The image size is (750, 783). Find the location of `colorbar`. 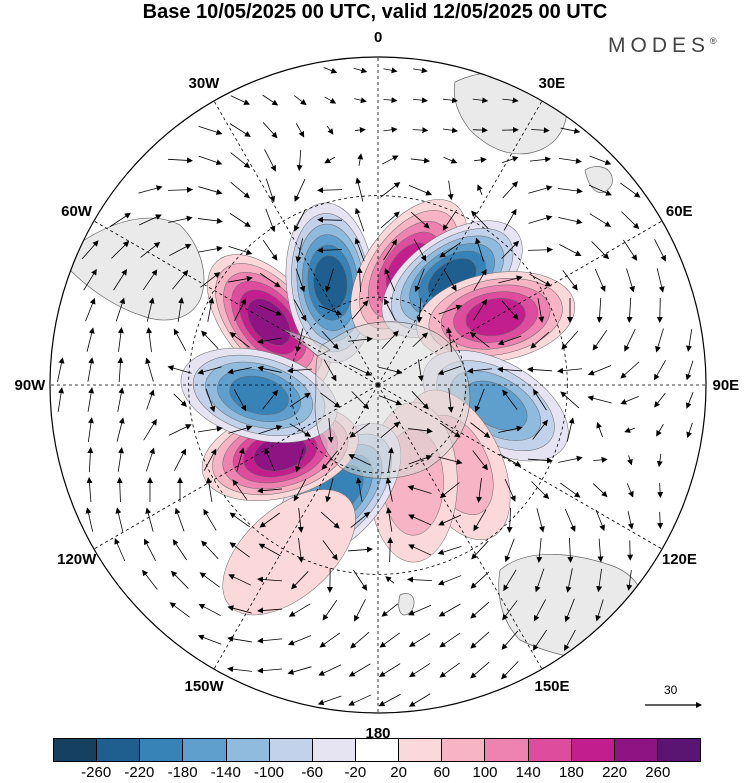

colorbar is located at coordinates (377, 750).